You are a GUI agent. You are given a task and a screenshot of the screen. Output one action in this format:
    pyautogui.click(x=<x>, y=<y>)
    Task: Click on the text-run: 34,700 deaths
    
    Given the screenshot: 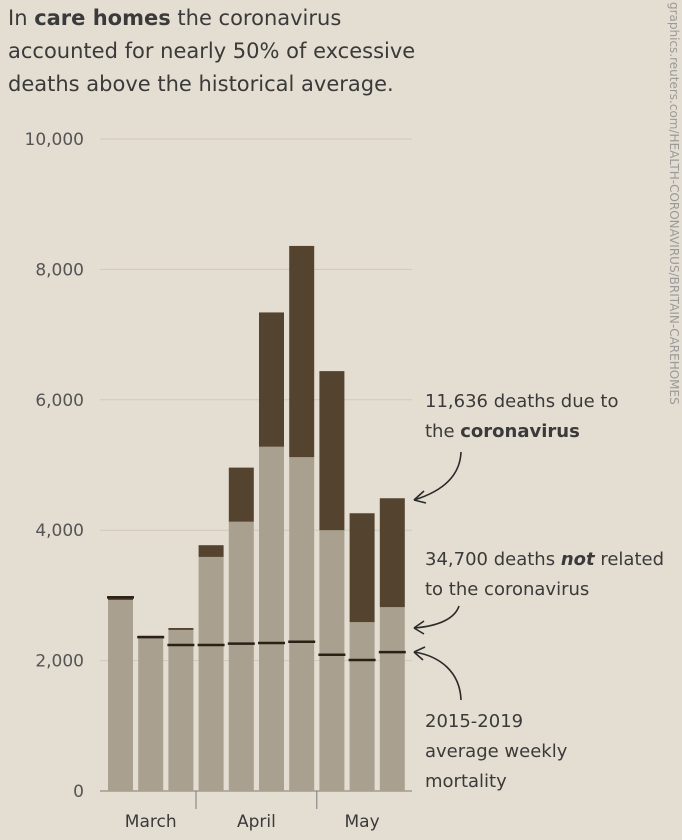 What is the action you would take?
    pyautogui.click(x=493, y=559)
    